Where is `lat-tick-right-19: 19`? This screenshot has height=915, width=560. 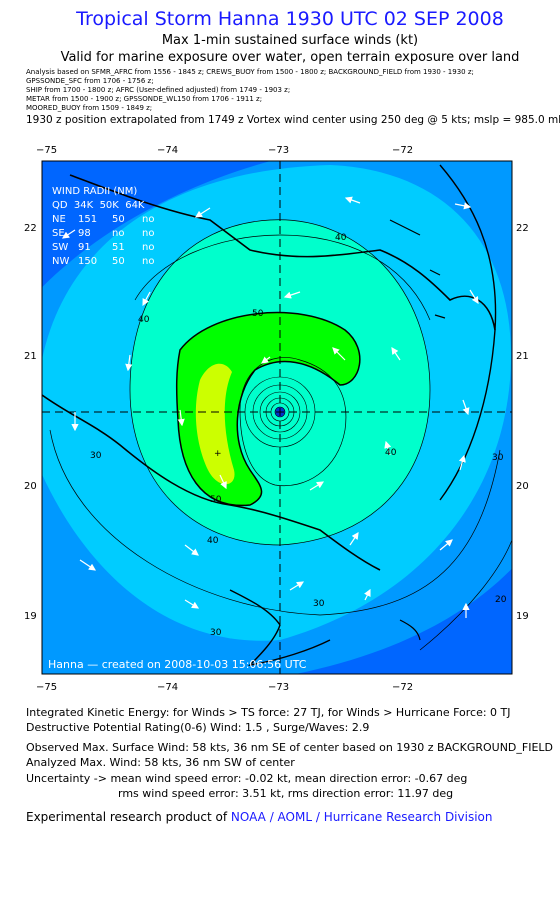 lat-tick-right-19: 19 is located at coordinates (522, 616).